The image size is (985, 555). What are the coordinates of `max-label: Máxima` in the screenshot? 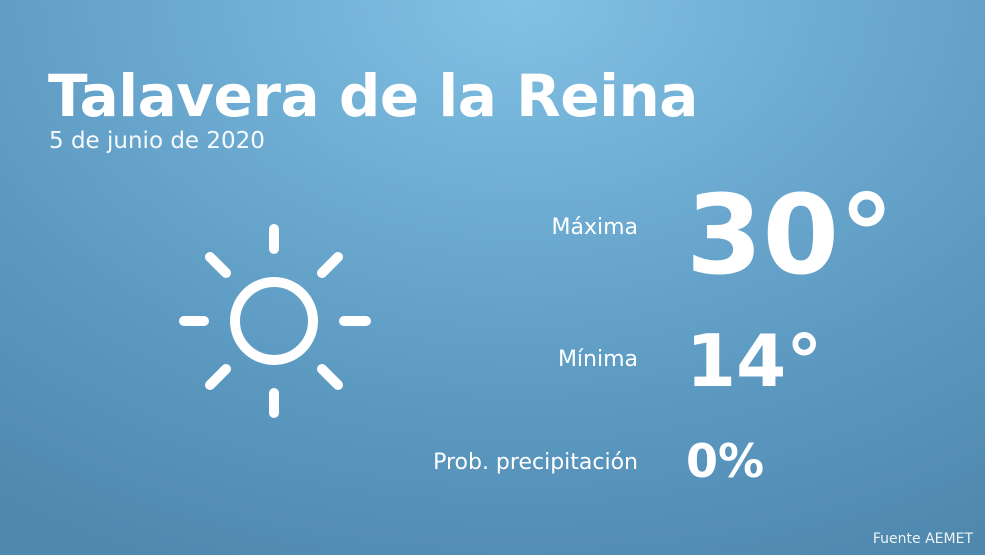 It's located at (594, 227).